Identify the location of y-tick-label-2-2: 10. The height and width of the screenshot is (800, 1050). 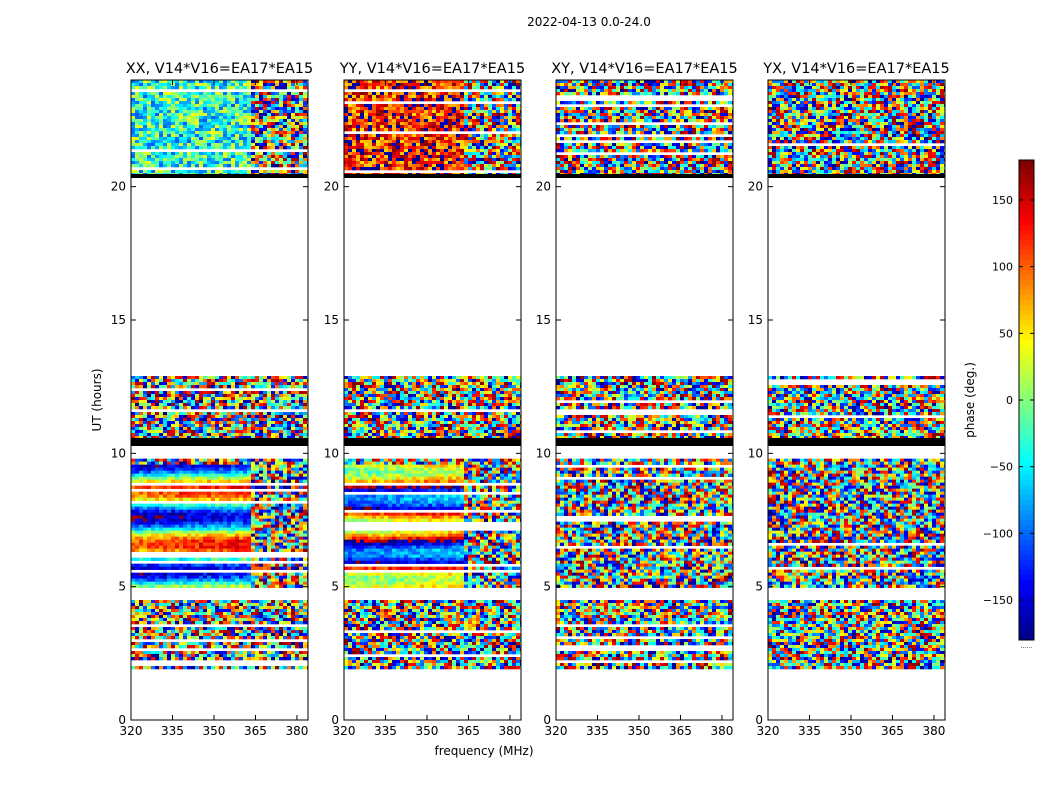
(543, 453).